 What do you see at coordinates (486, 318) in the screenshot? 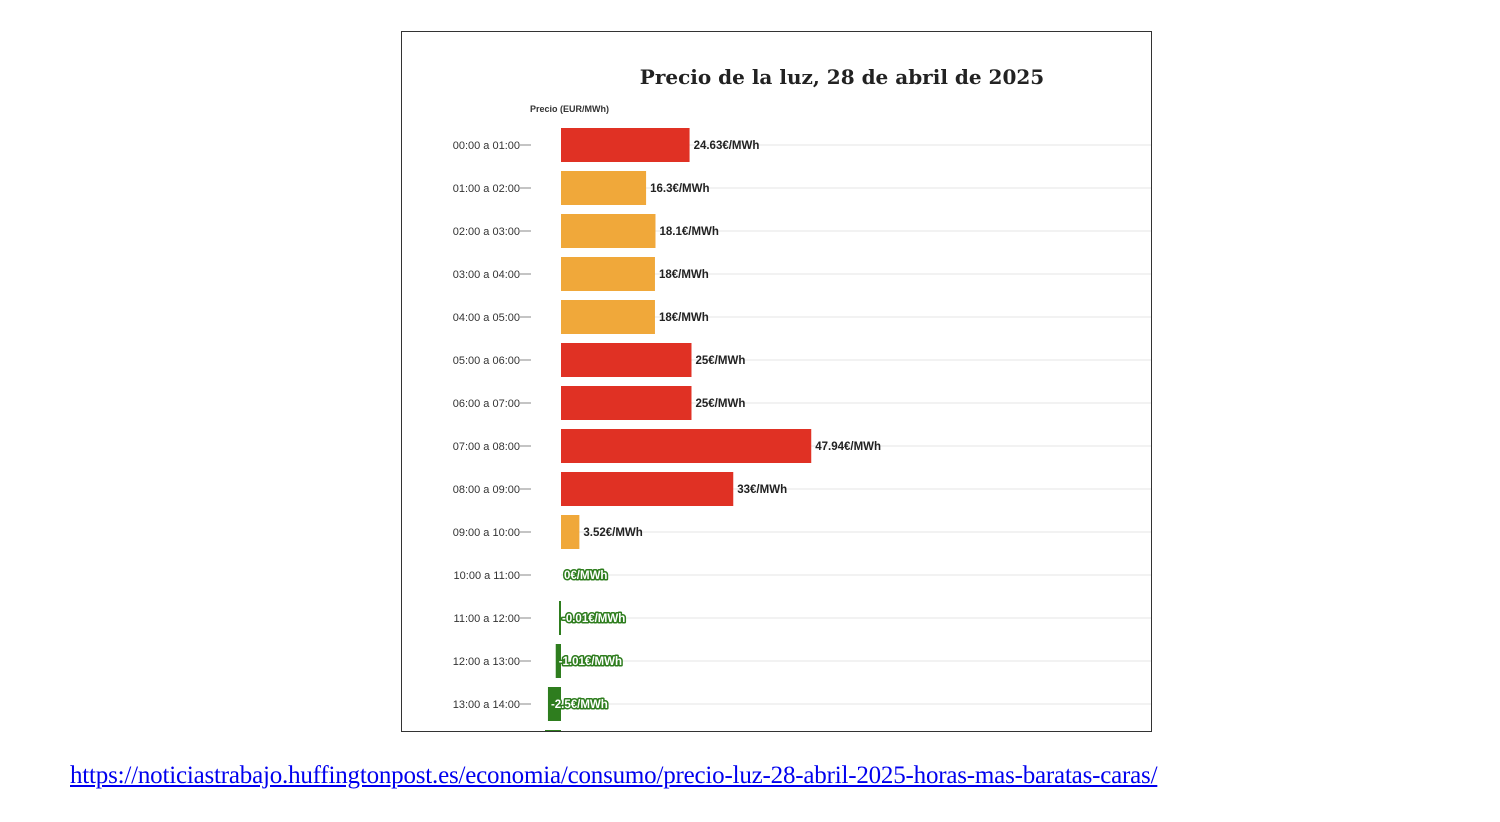
I see `category-label: 04:00 a 05:00` at bounding box center [486, 318].